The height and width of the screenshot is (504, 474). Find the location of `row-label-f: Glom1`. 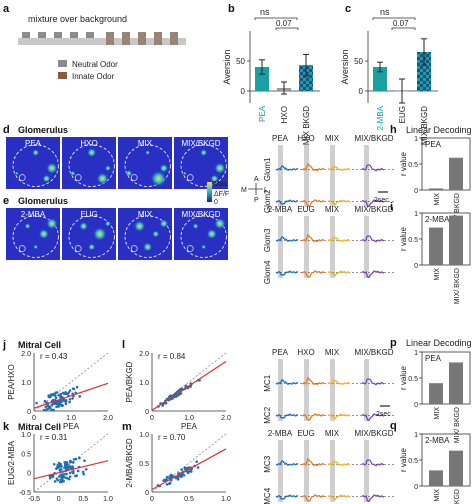

row-label-f: Glom1 is located at coordinates (267, 169).